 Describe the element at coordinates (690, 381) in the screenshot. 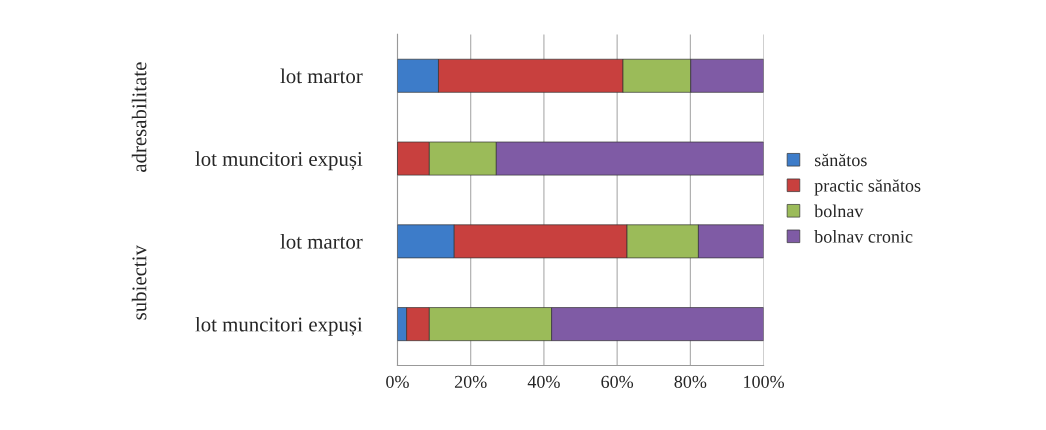

I see `x-tick-label: 80%` at that location.